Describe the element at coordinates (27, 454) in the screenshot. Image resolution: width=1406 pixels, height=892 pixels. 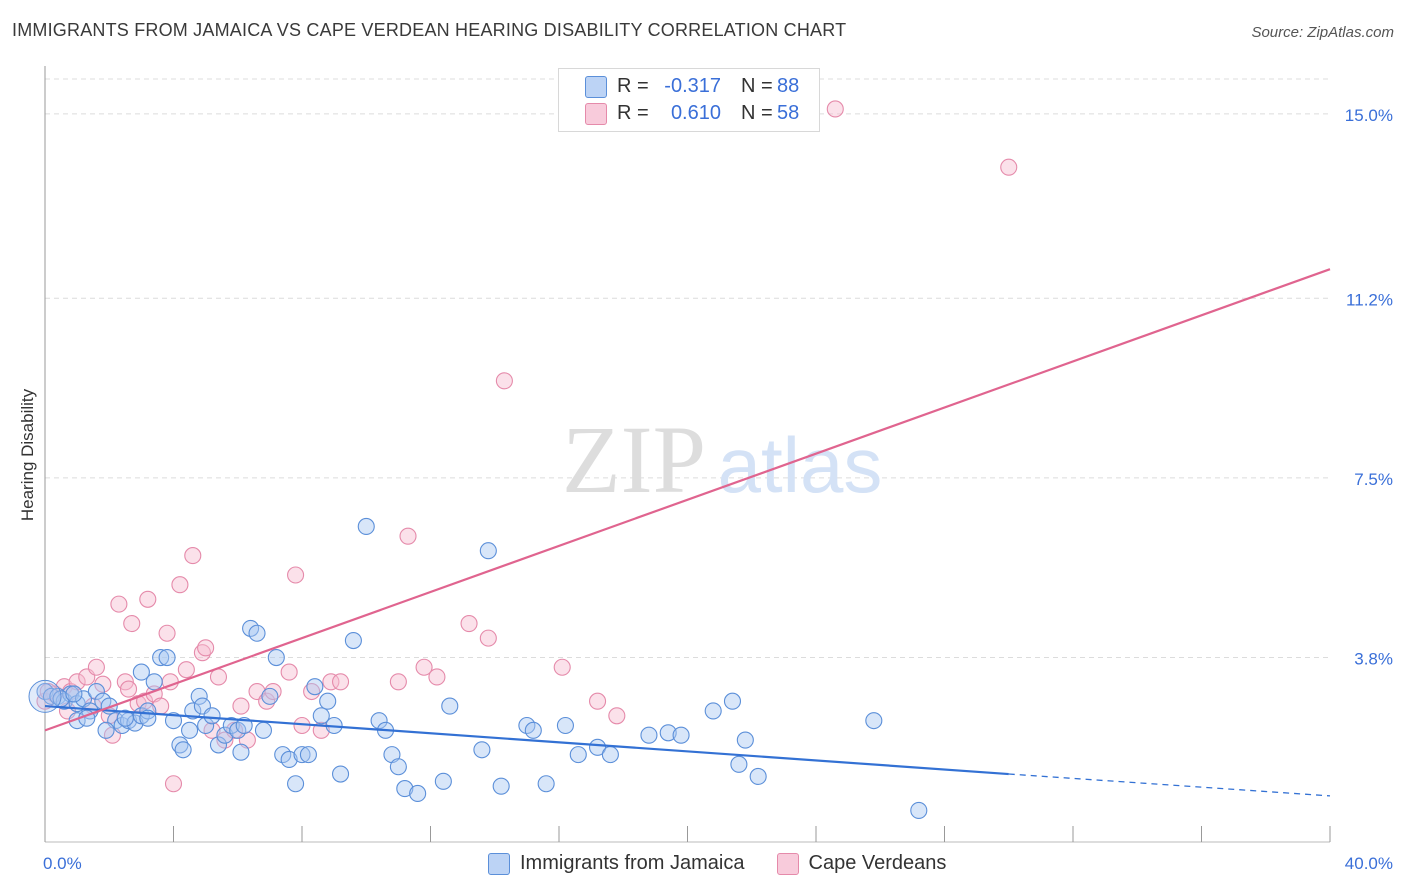
I see `y-axis-title: Hearing Disability` at that location.